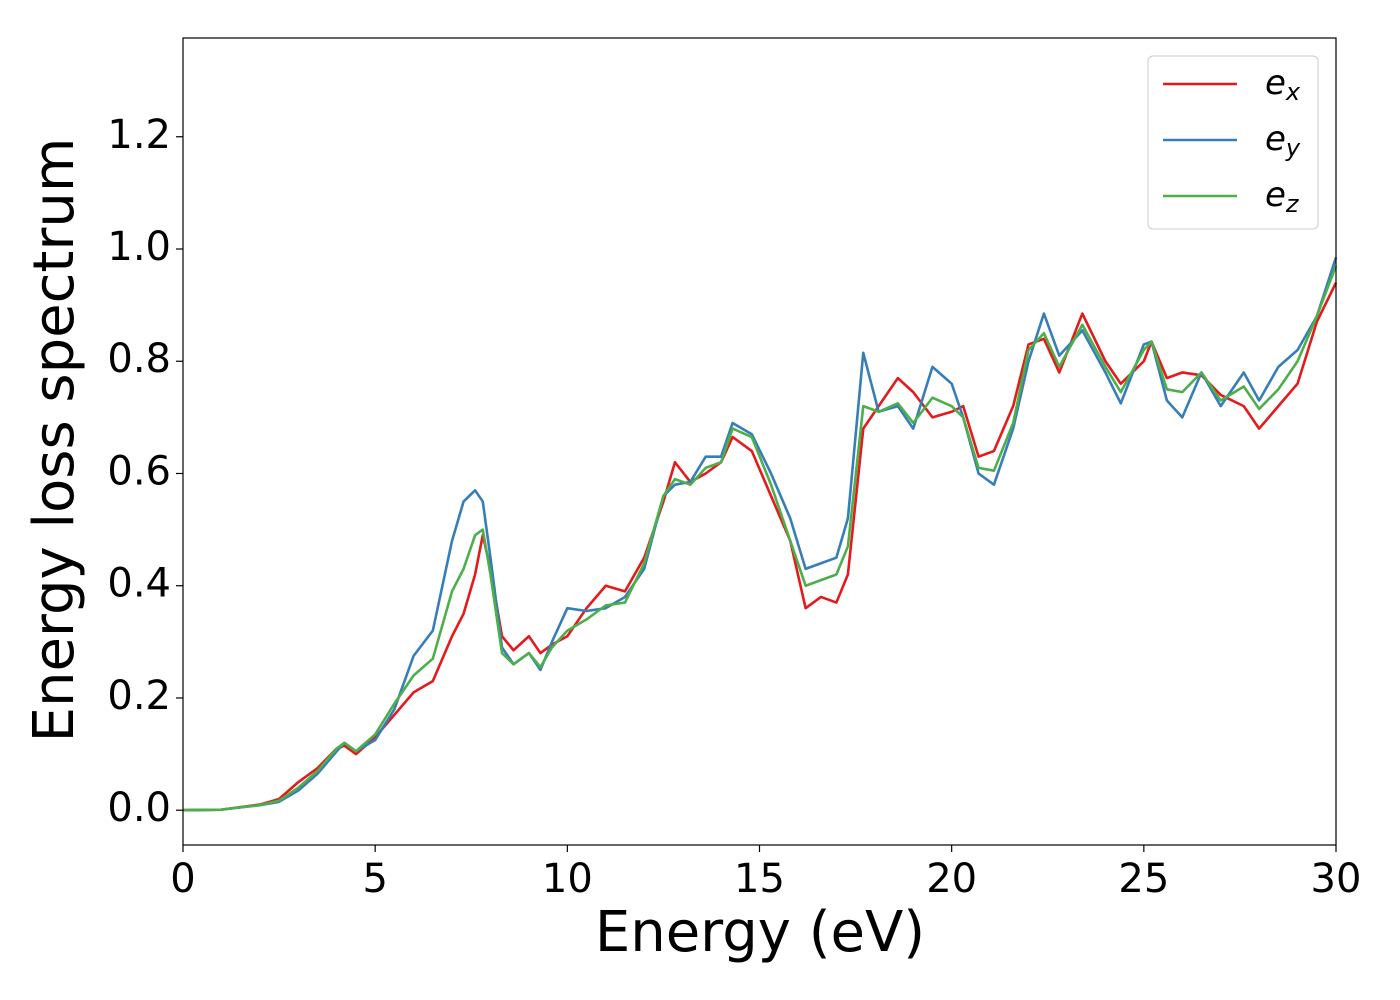 Image resolution: width=1400 pixels, height=1000 pixels. Describe the element at coordinates (139, 584) in the screenshot. I see `y-tick-label: 0.4` at that location.